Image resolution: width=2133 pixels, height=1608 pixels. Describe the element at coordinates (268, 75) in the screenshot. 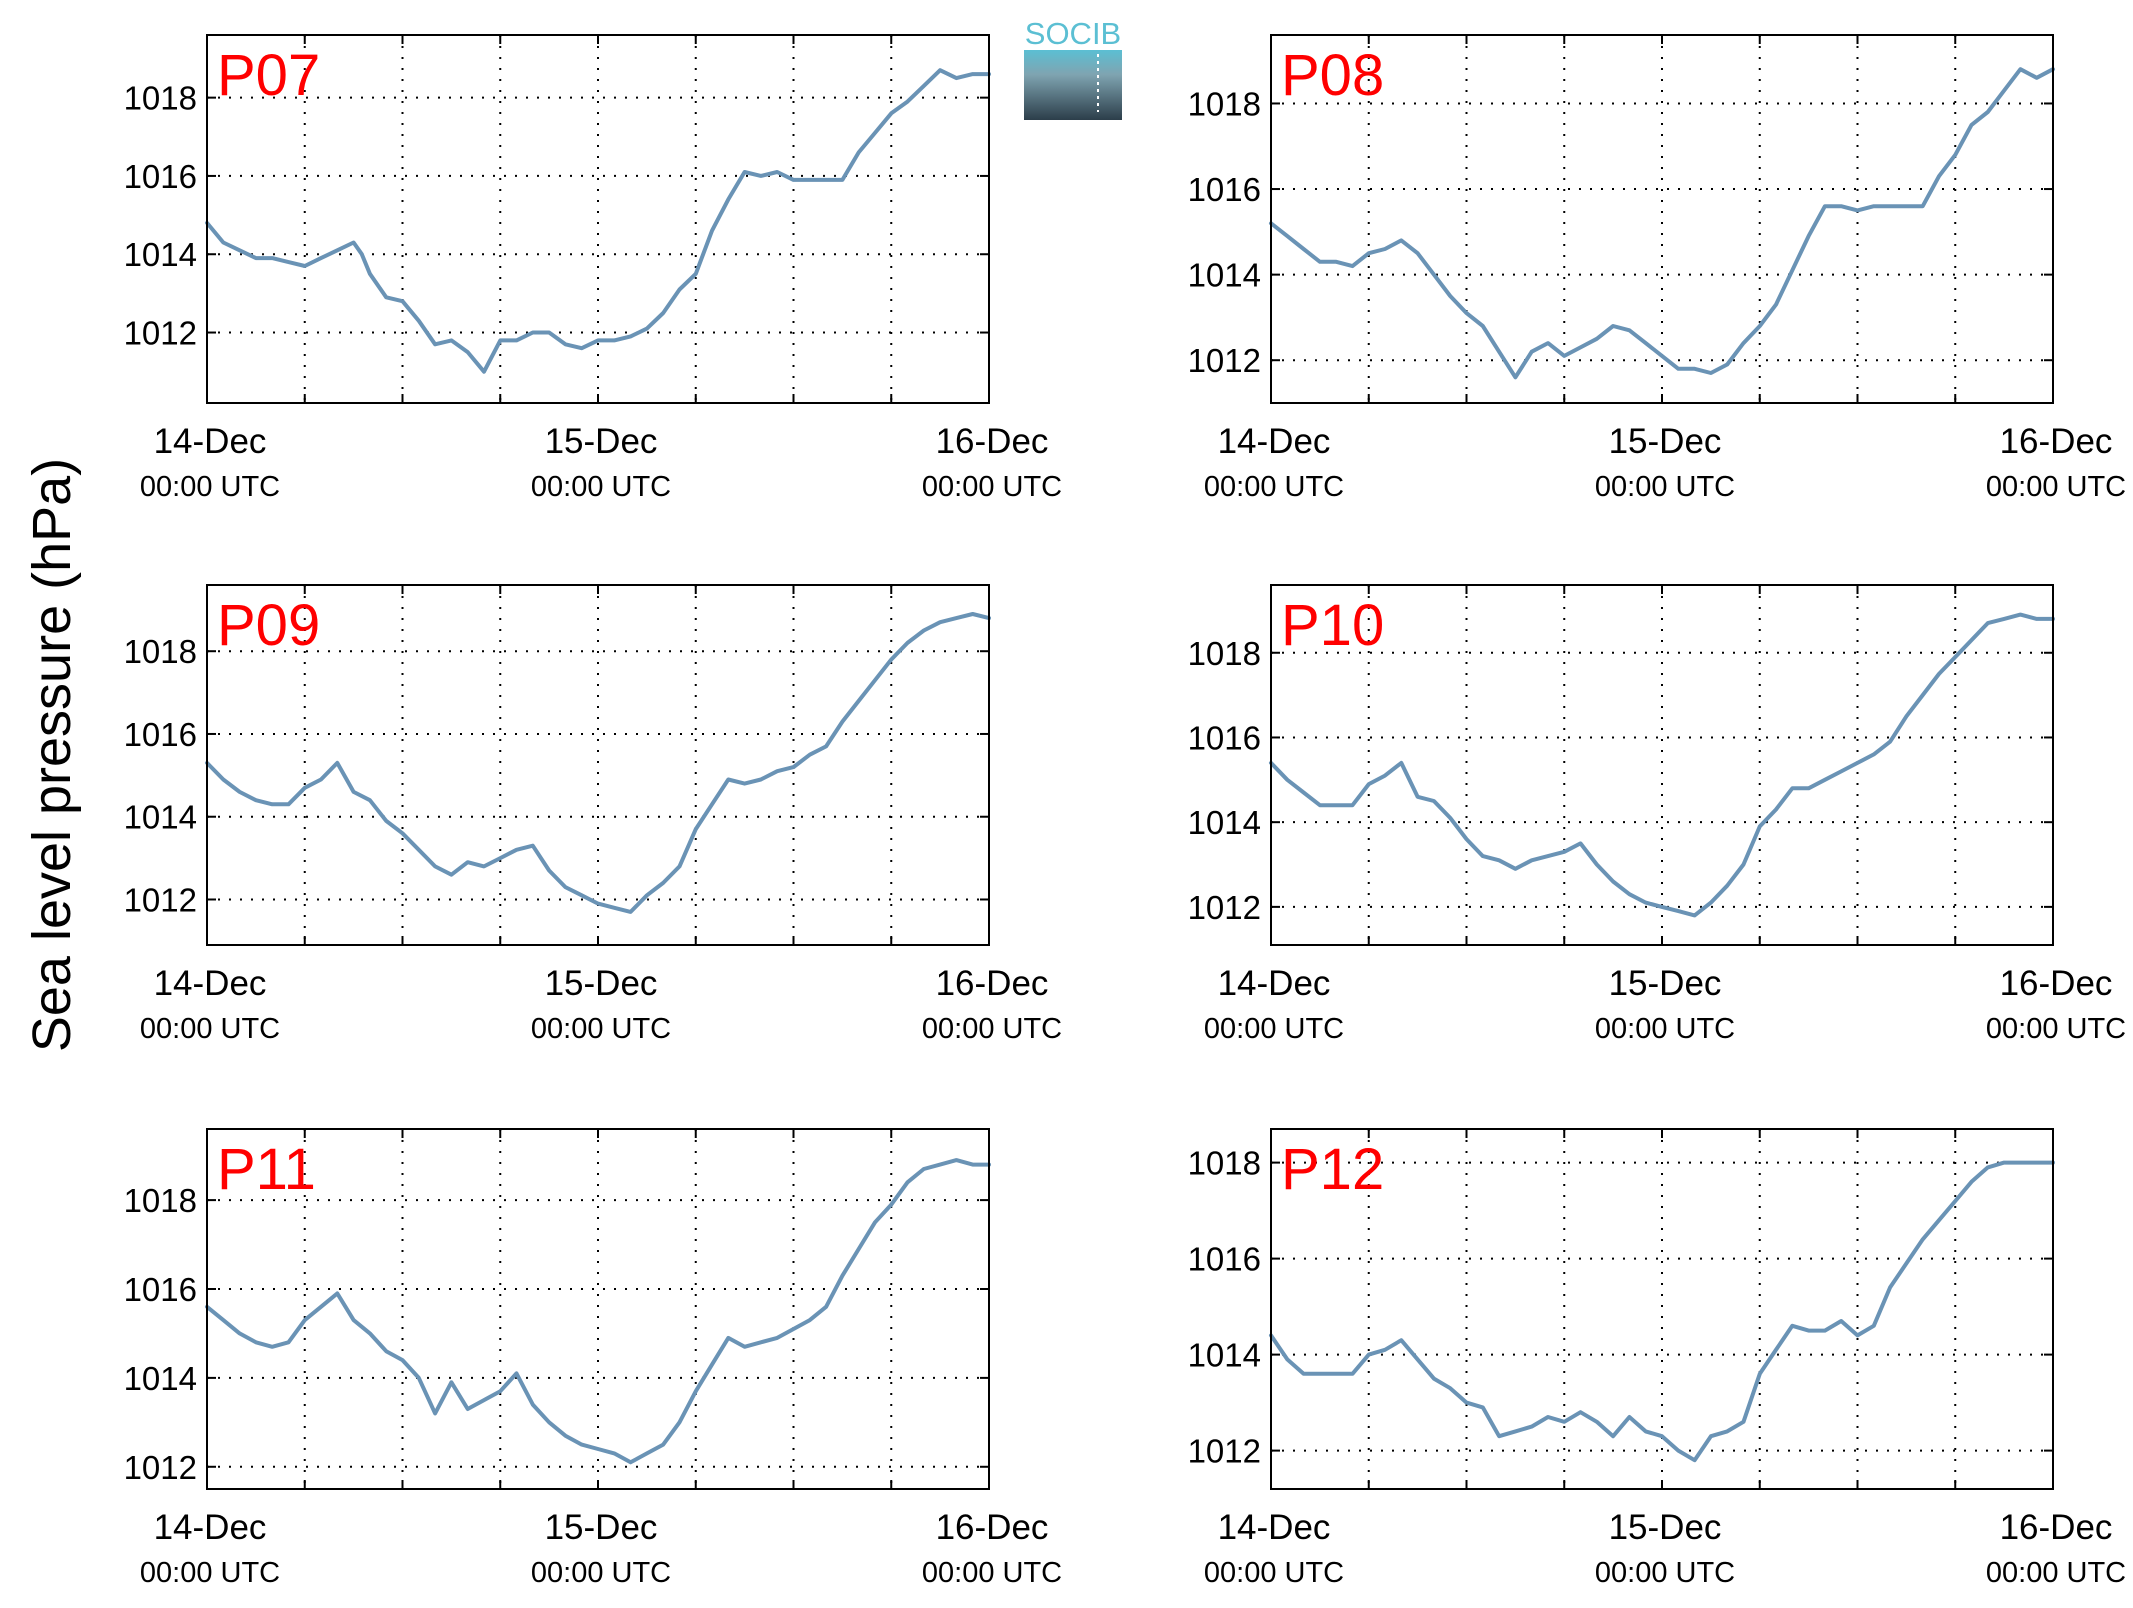

I see `panel-label: P07` at that location.